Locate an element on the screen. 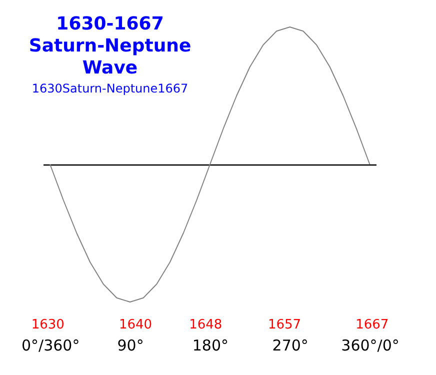 This screenshot has height=375, width=436. x-tick-label: 90° is located at coordinates (130, 345).